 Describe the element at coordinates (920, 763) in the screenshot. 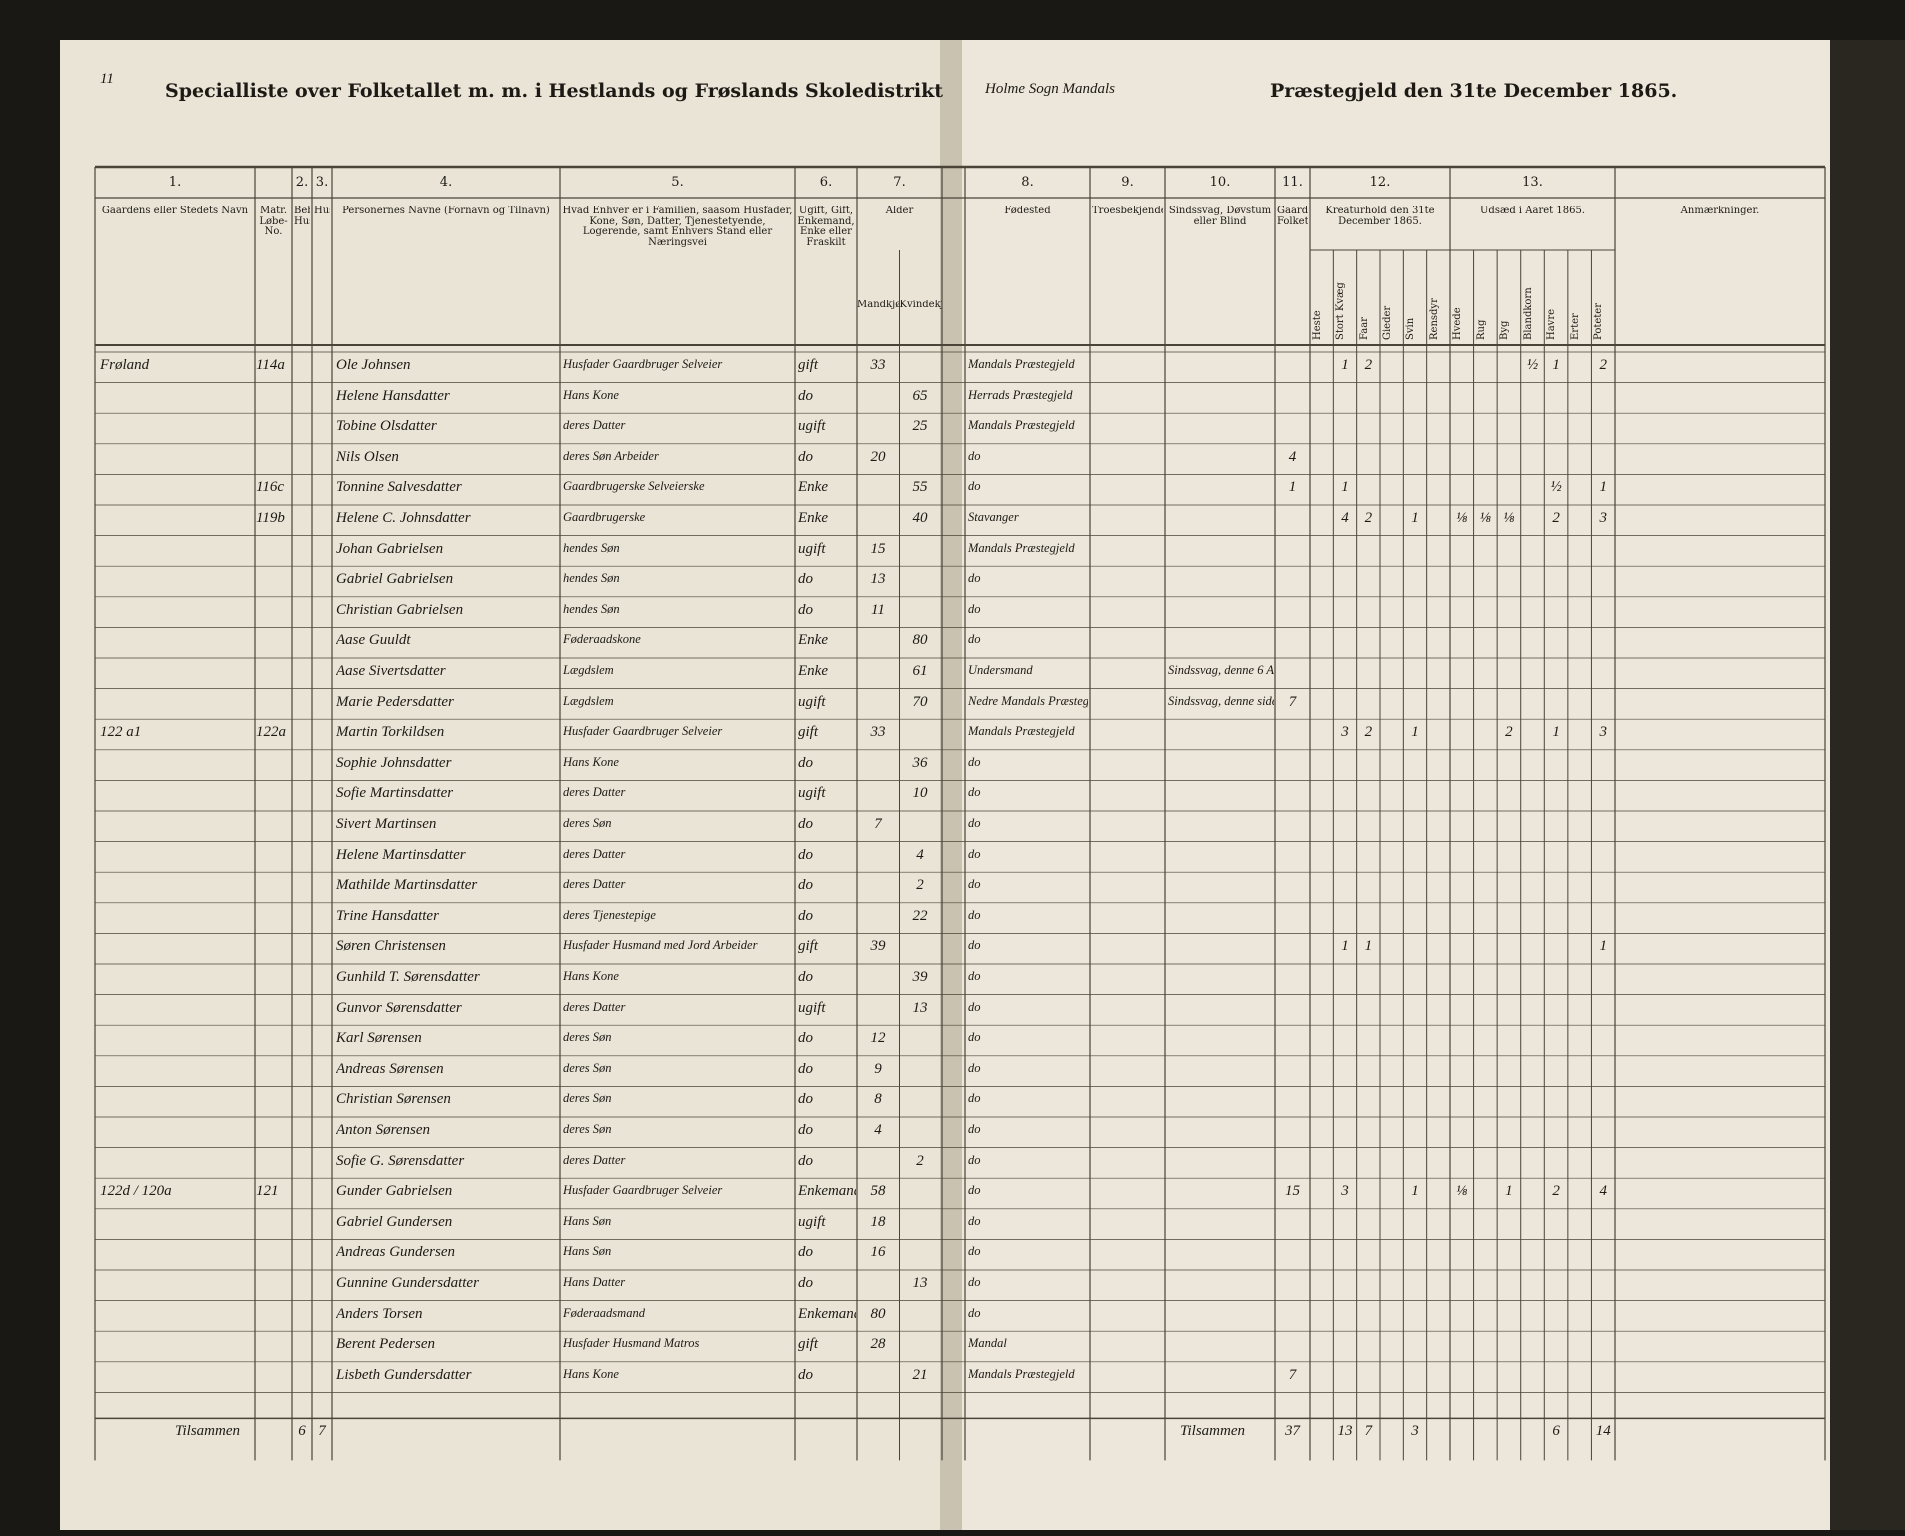

I see `cell-age-f: 36` at that location.